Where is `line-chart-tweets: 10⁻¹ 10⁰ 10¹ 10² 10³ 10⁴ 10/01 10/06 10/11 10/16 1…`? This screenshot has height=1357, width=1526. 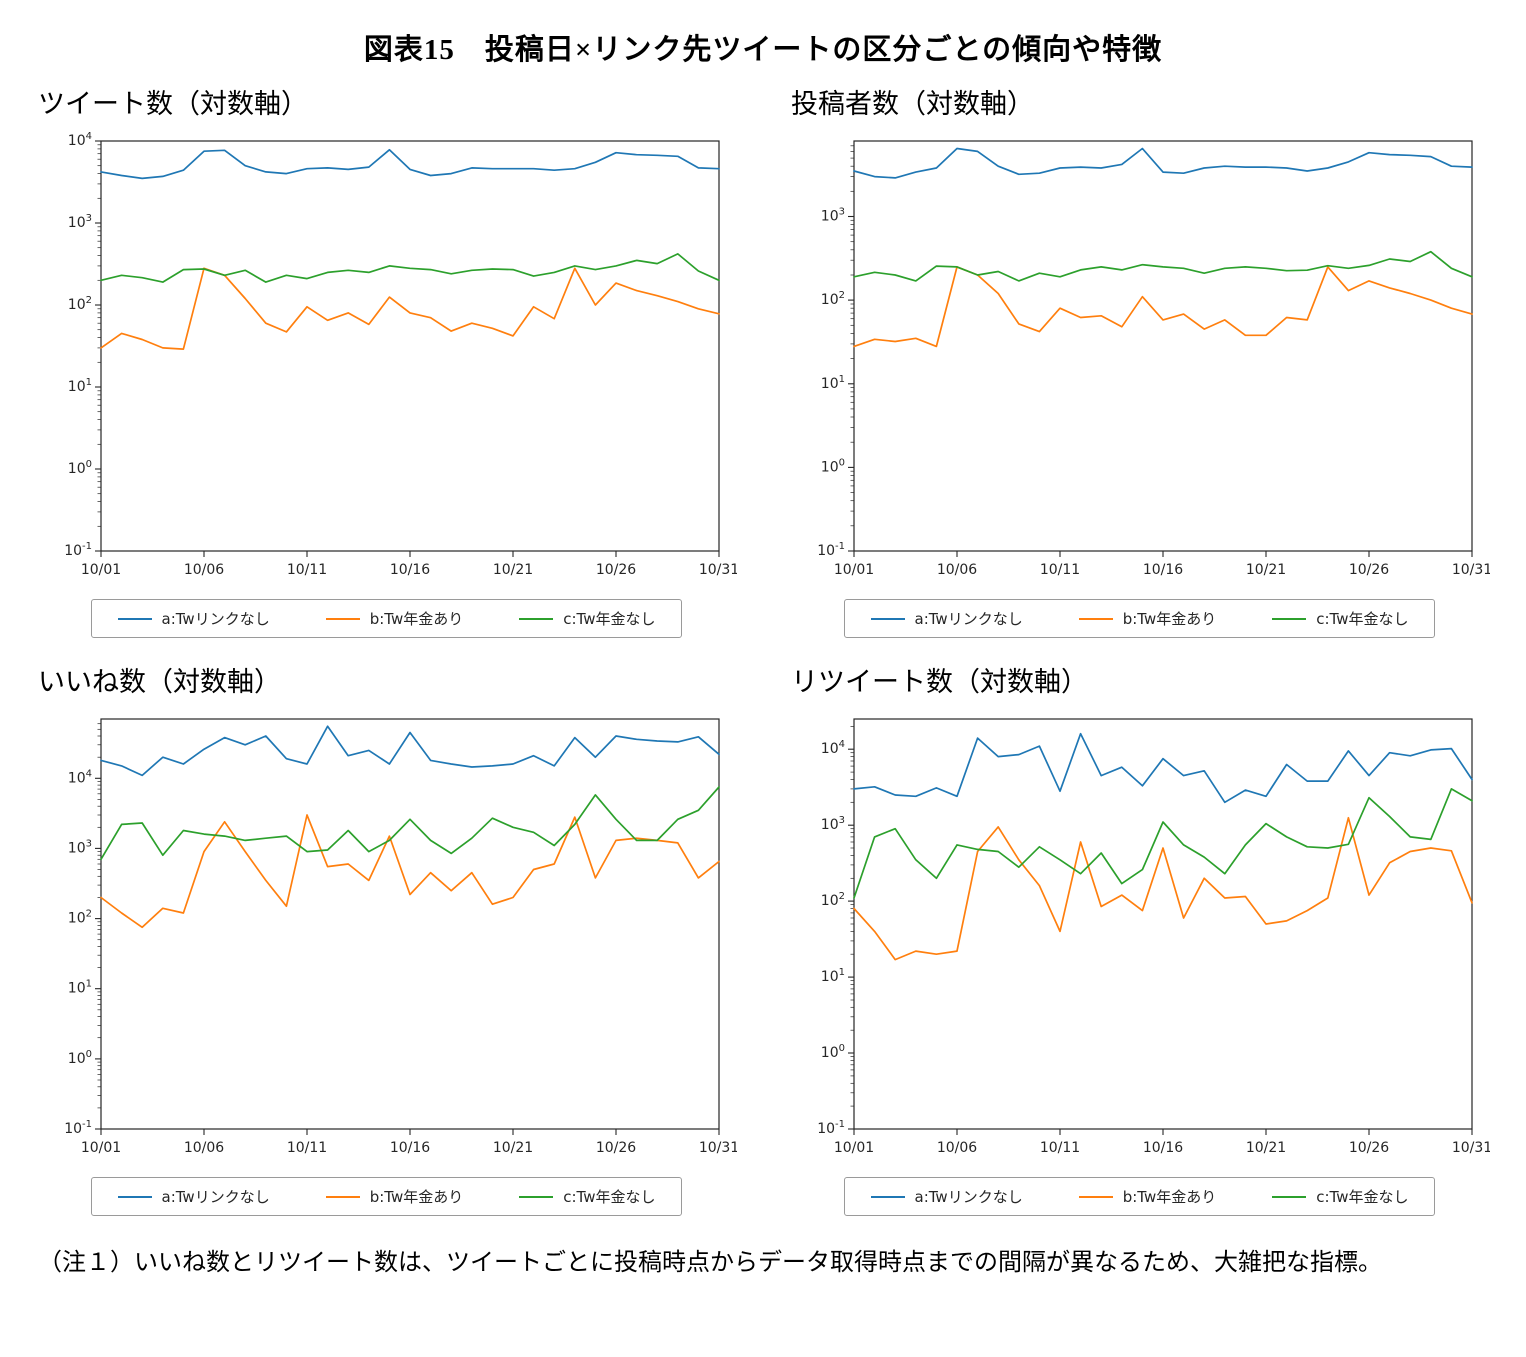
line-chart-tweets: 10⁻¹ 10⁰ 10¹ 10² 10³ 10⁴ 10/01 10/06 10/11 10/16 1… is located at coordinates (400, 354).